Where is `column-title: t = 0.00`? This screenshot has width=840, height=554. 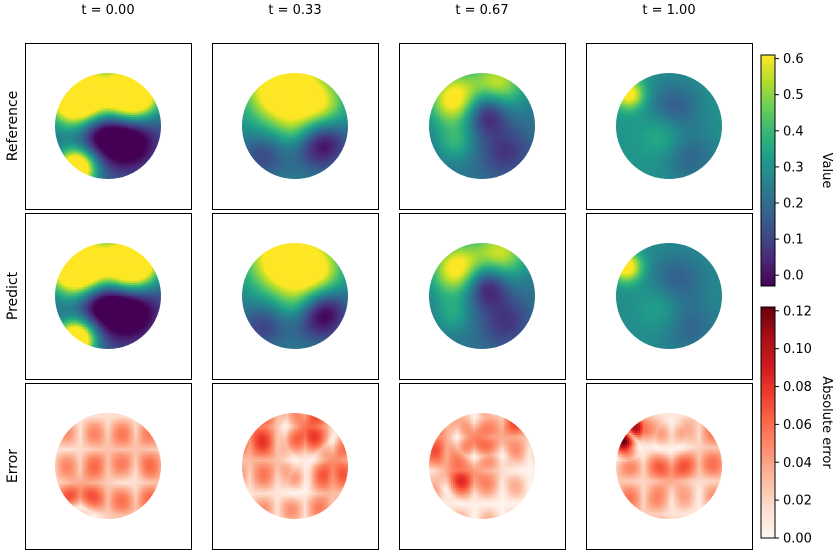
column-title: t = 0.00 is located at coordinates (107, 10).